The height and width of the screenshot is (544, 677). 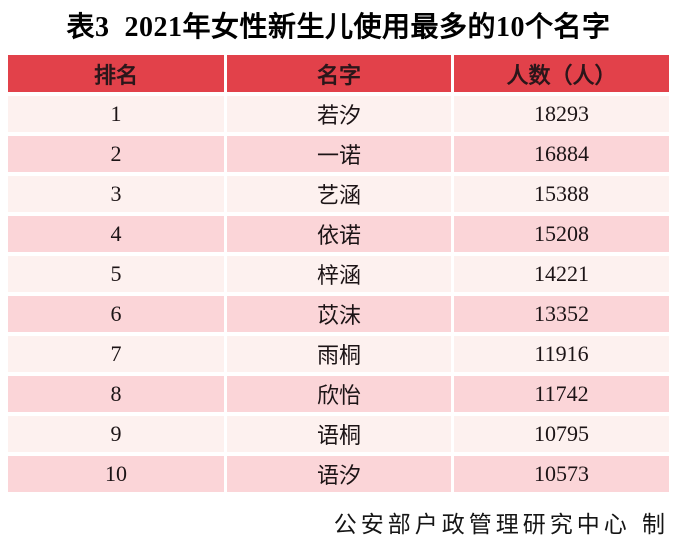 I want to click on name-cell: 语汐, so click(x=339, y=474).